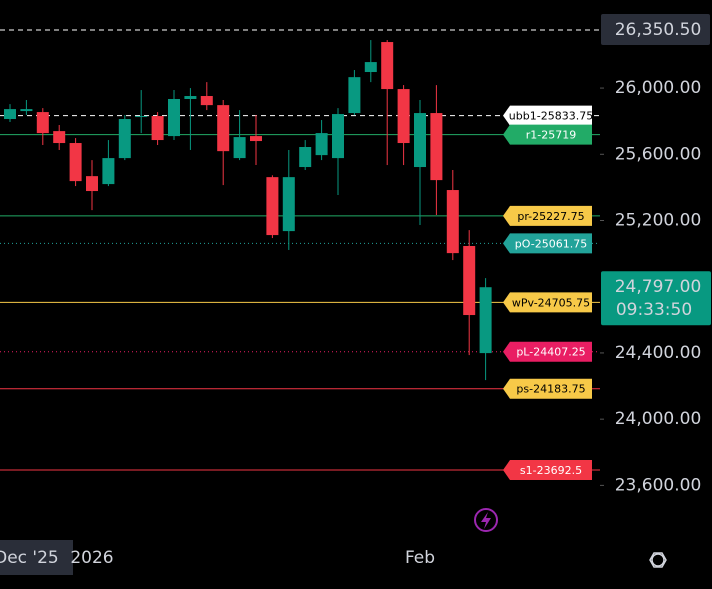 Image resolution: width=712 pixels, height=589 pixels. What do you see at coordinates (420, 558) in the screenshot?
I see `x-tick-label: Feb` at bounding box center [420, 558].